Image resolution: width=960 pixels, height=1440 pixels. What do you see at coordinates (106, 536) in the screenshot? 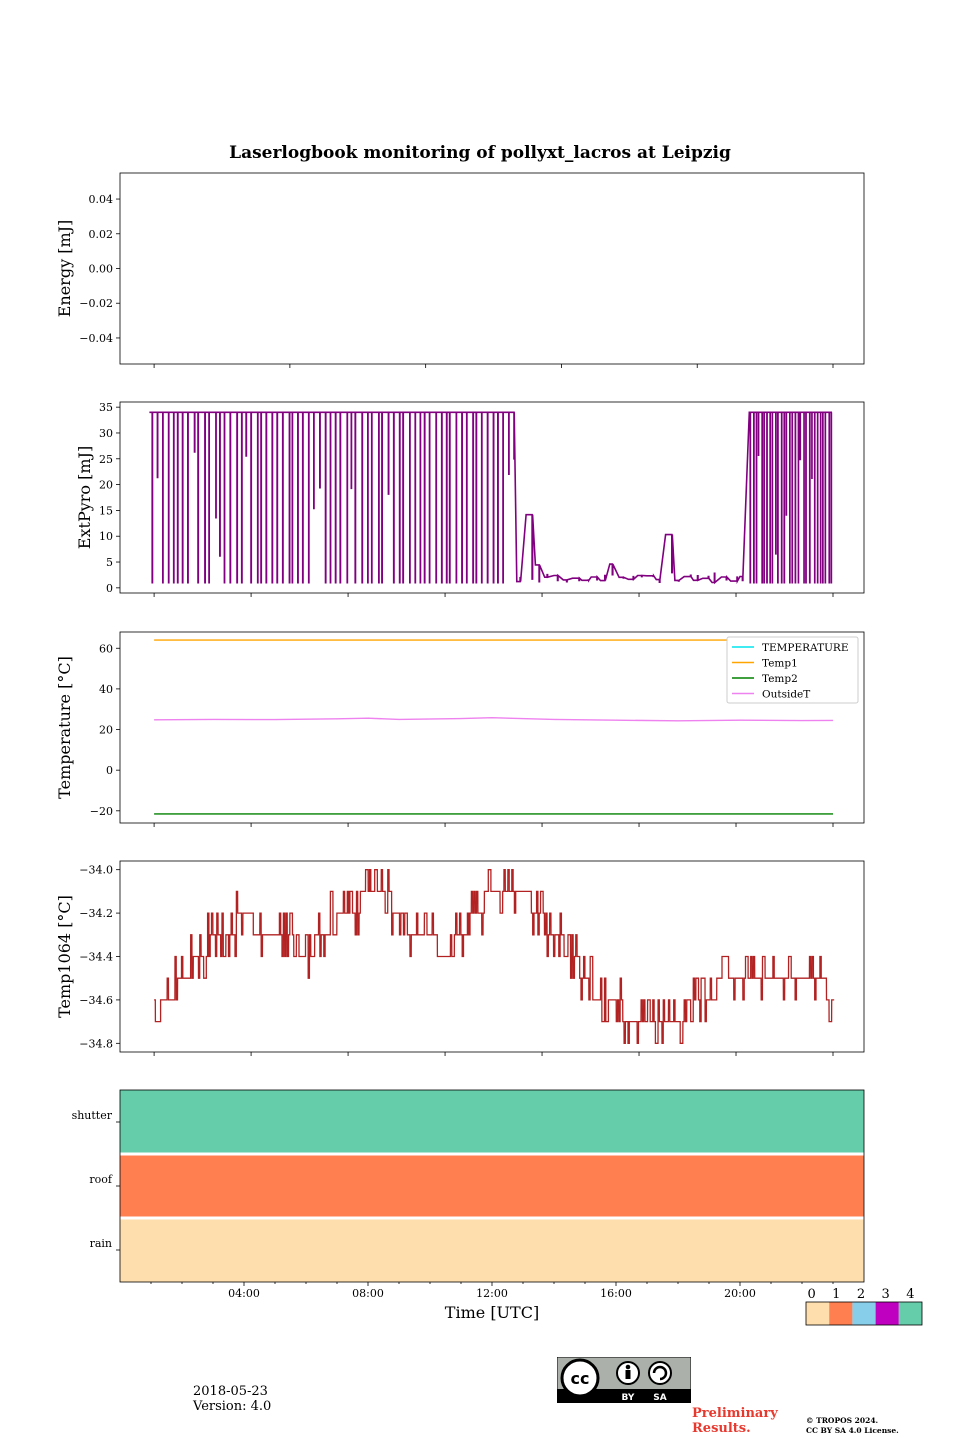
I see `ytick-label: 10` at bounding box center [106, 536].